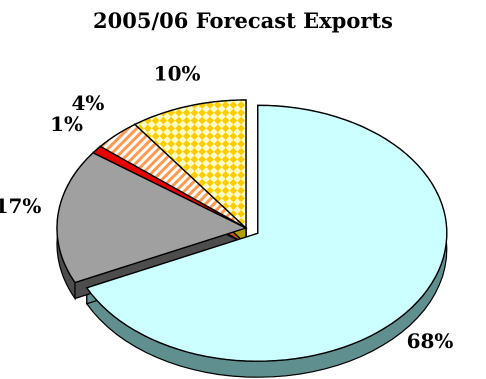 The width and height of the screenshot is (486, 379). Describe the element at coordinates (177, 73) in the screenshot. I see `pie-label-4: 10%` at that location.